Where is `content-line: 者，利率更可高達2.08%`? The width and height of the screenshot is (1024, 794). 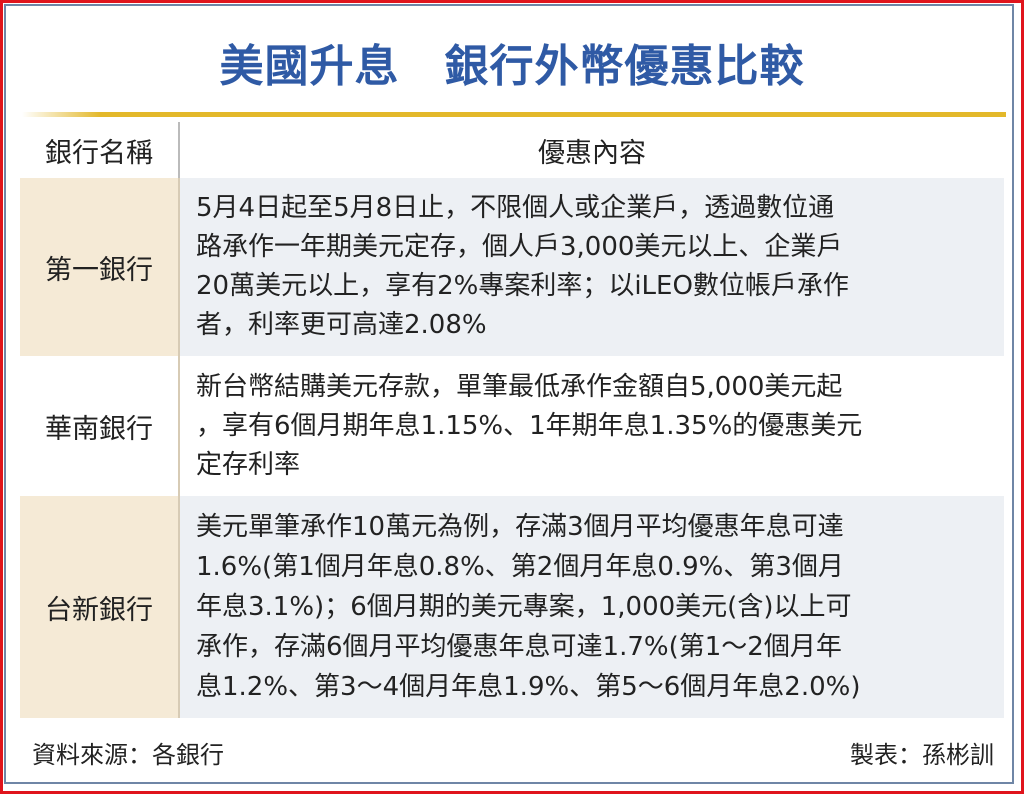 content-line: 者，利率更可高達2.08% is located at coordinates (341, 325).